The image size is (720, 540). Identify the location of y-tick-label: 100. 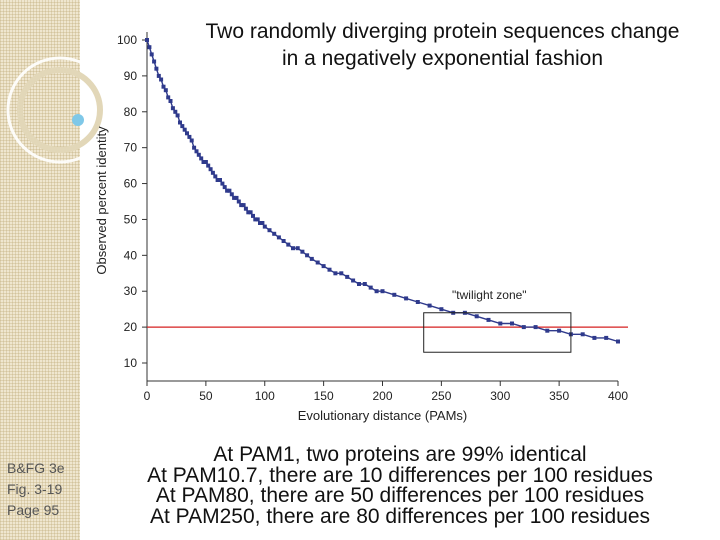
(127, 40).